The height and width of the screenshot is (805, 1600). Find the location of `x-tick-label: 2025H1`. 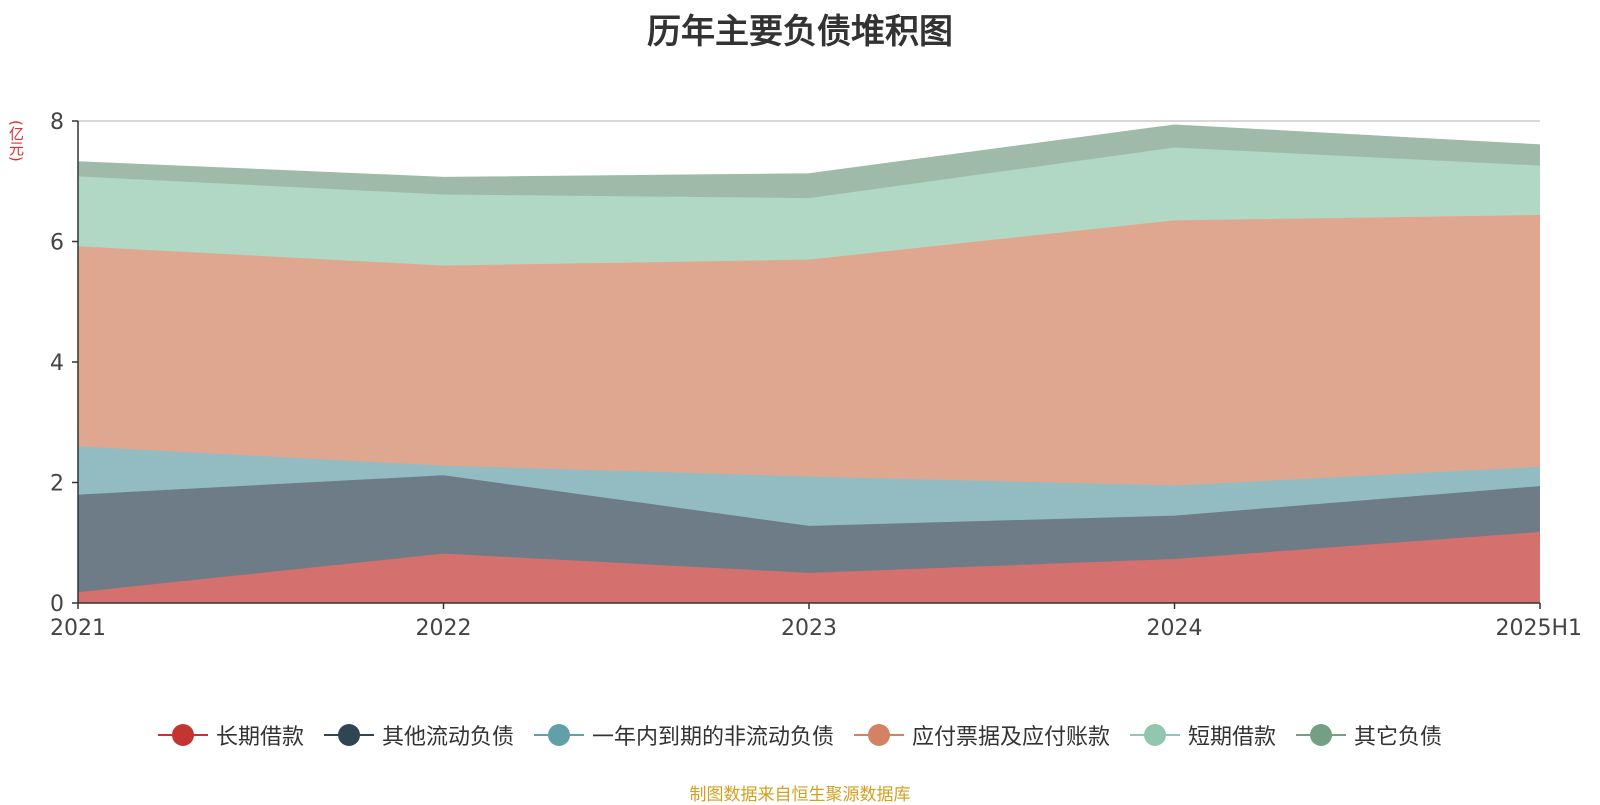

x-tick-label: 2025H1 is located at coordinates (1538, 628).